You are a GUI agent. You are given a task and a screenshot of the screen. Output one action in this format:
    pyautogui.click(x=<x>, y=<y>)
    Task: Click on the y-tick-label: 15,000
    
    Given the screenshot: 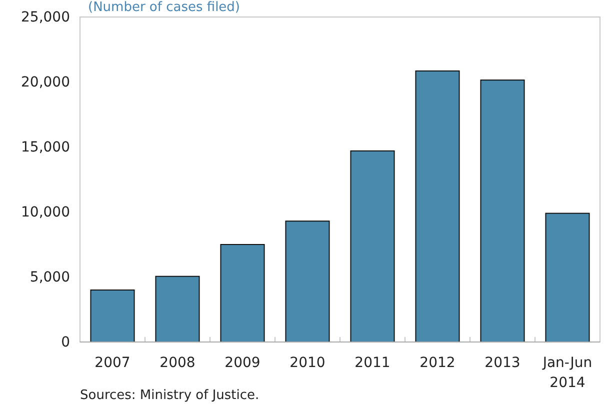 What is the action you would take?
    pyautogui.click(x=45, y=147)
    